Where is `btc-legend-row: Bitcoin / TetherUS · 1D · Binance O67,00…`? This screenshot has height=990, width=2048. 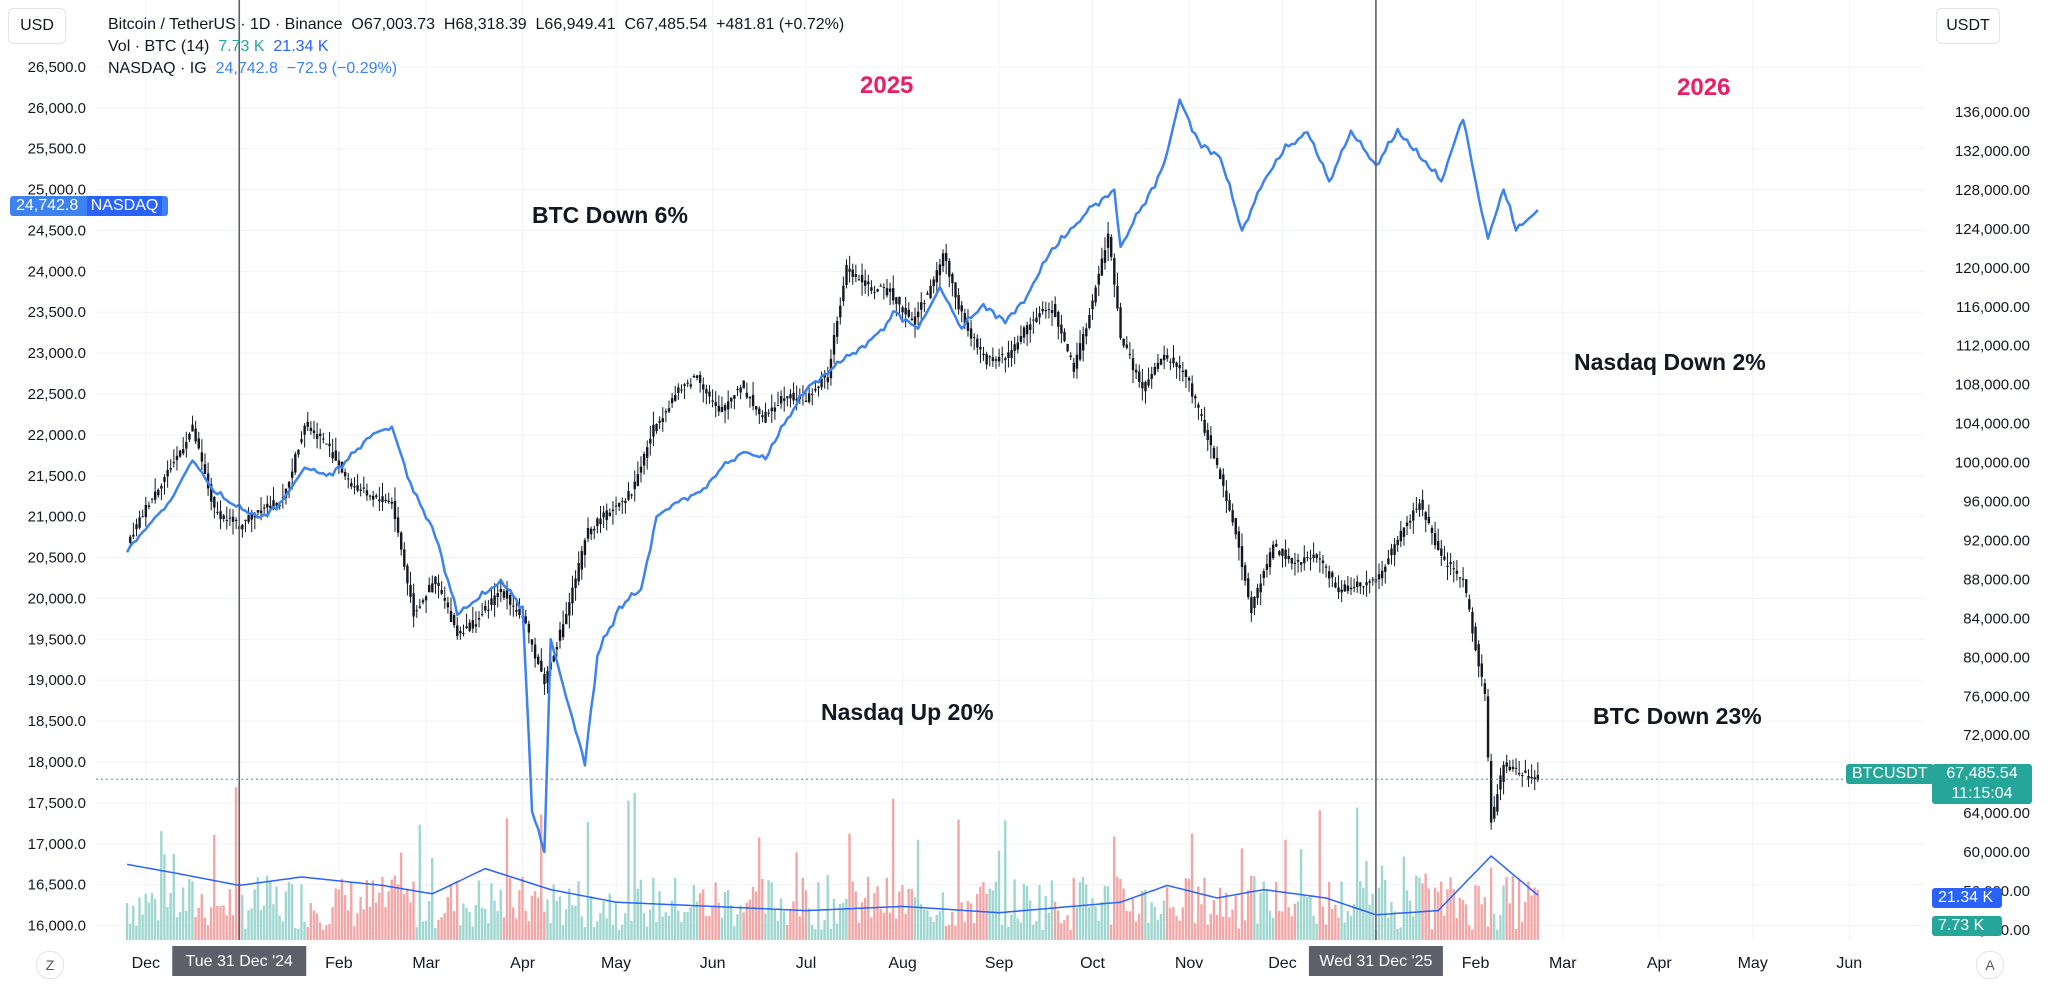
btc-legend-row: Bitcoin / TetherUS · 1D · Binance O67,00… is located at coordinates (476, 25).